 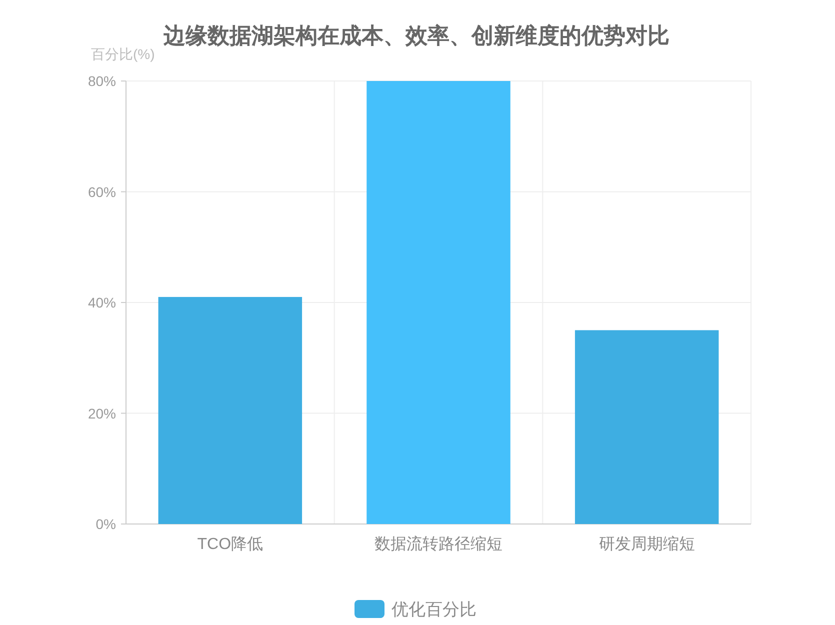 I want to click on xtick: TCO降低, so click(x=230, y=544).